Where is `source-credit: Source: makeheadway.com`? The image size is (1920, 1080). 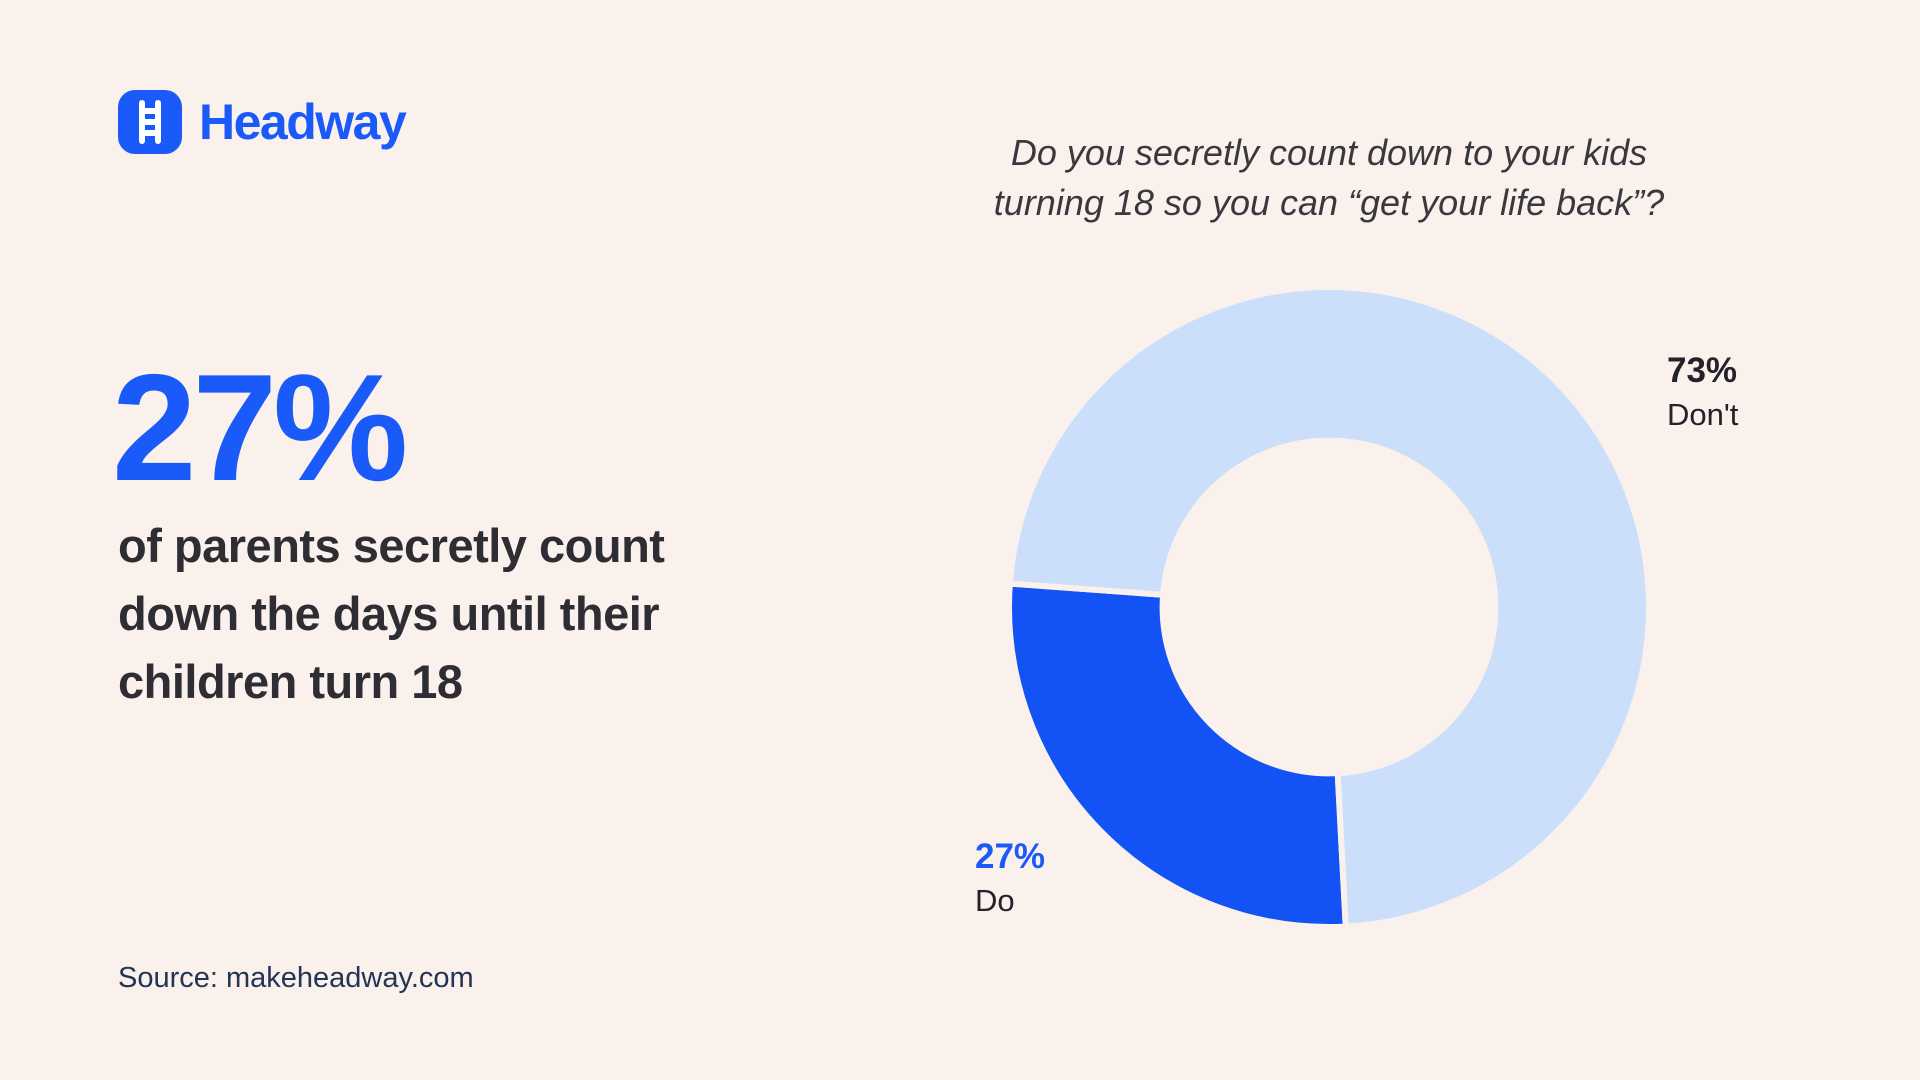 source-credit: Source: makeheadway.com is located at coordinates (296, 978).